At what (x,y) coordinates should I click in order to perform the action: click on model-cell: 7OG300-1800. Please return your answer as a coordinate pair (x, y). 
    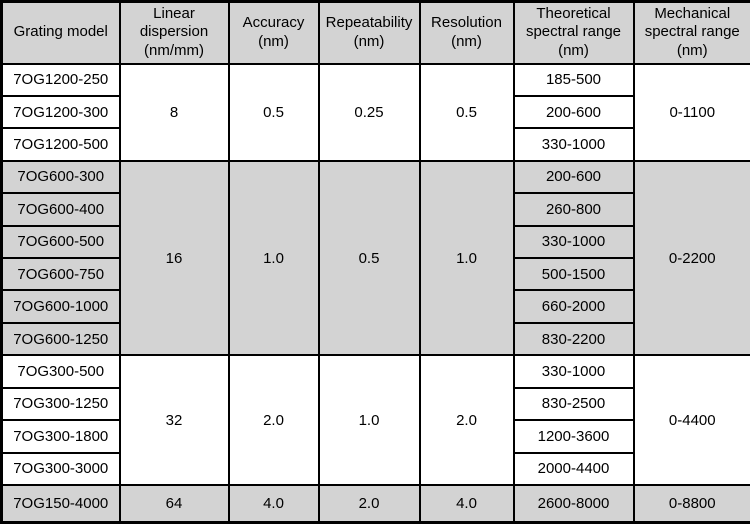
    Looking at the image, I should click on (60, 436).